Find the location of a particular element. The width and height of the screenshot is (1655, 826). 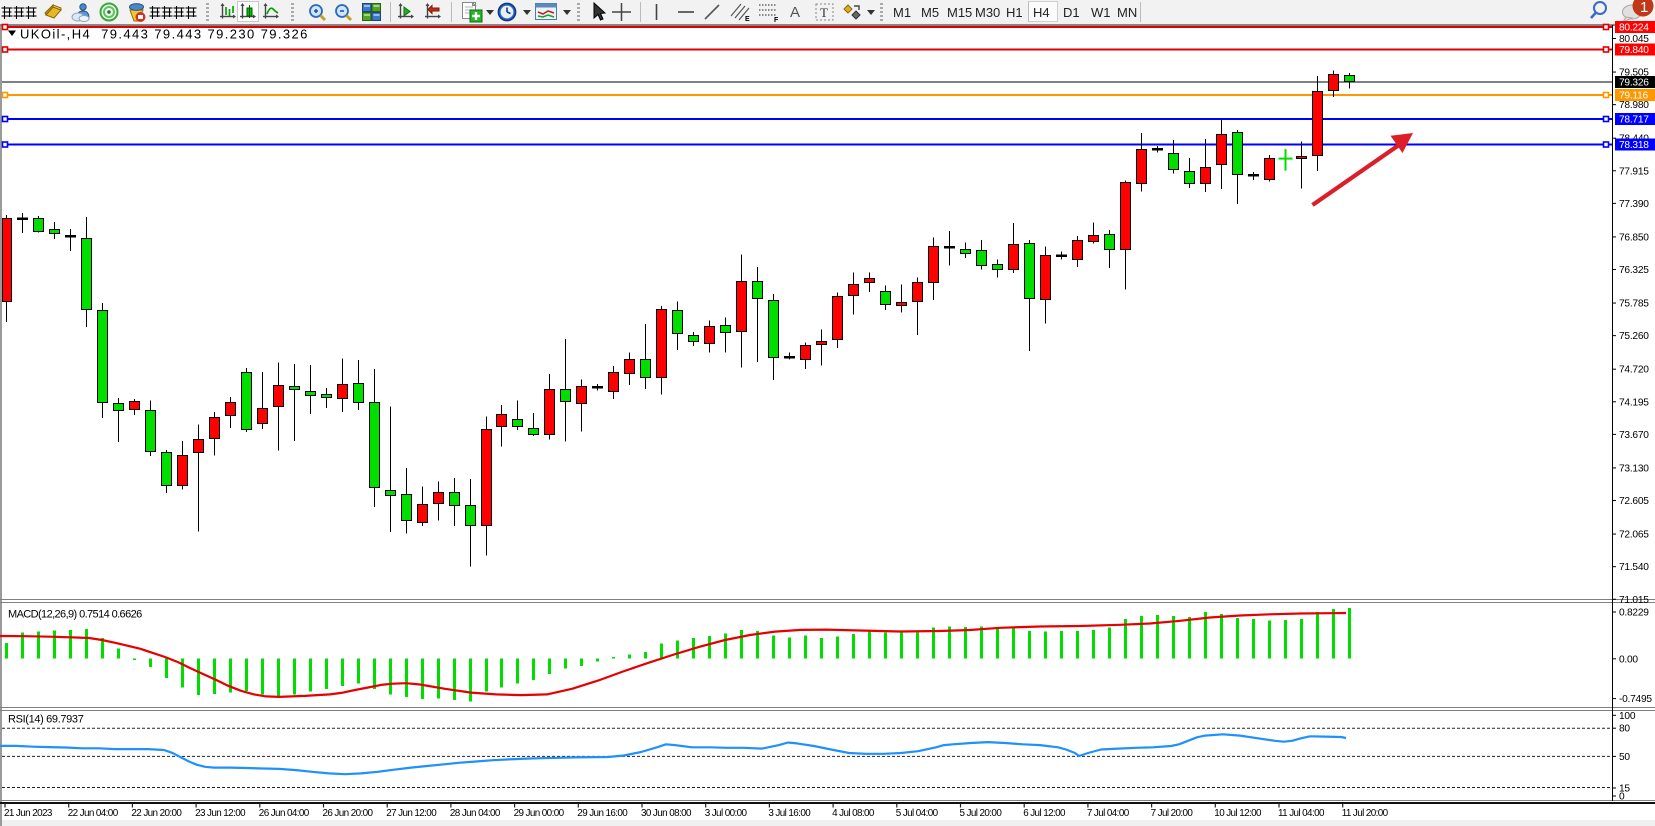

svg-text: 80.045 is located at coordinates (1634, 39).